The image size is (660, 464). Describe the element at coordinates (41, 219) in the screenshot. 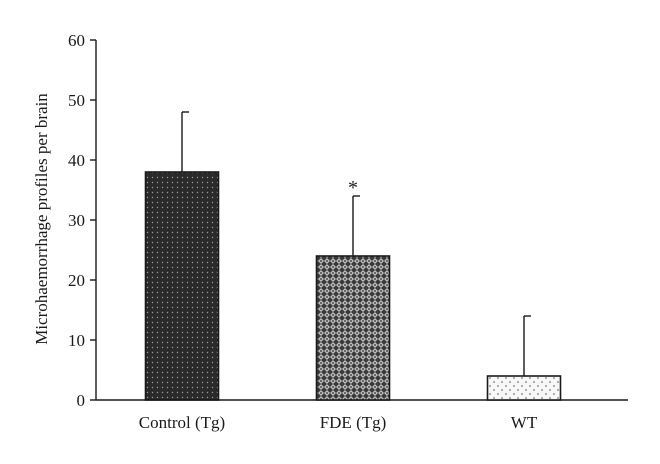

I see `y-axis-title: Microhaemorrhage profiles per brain` at that location.